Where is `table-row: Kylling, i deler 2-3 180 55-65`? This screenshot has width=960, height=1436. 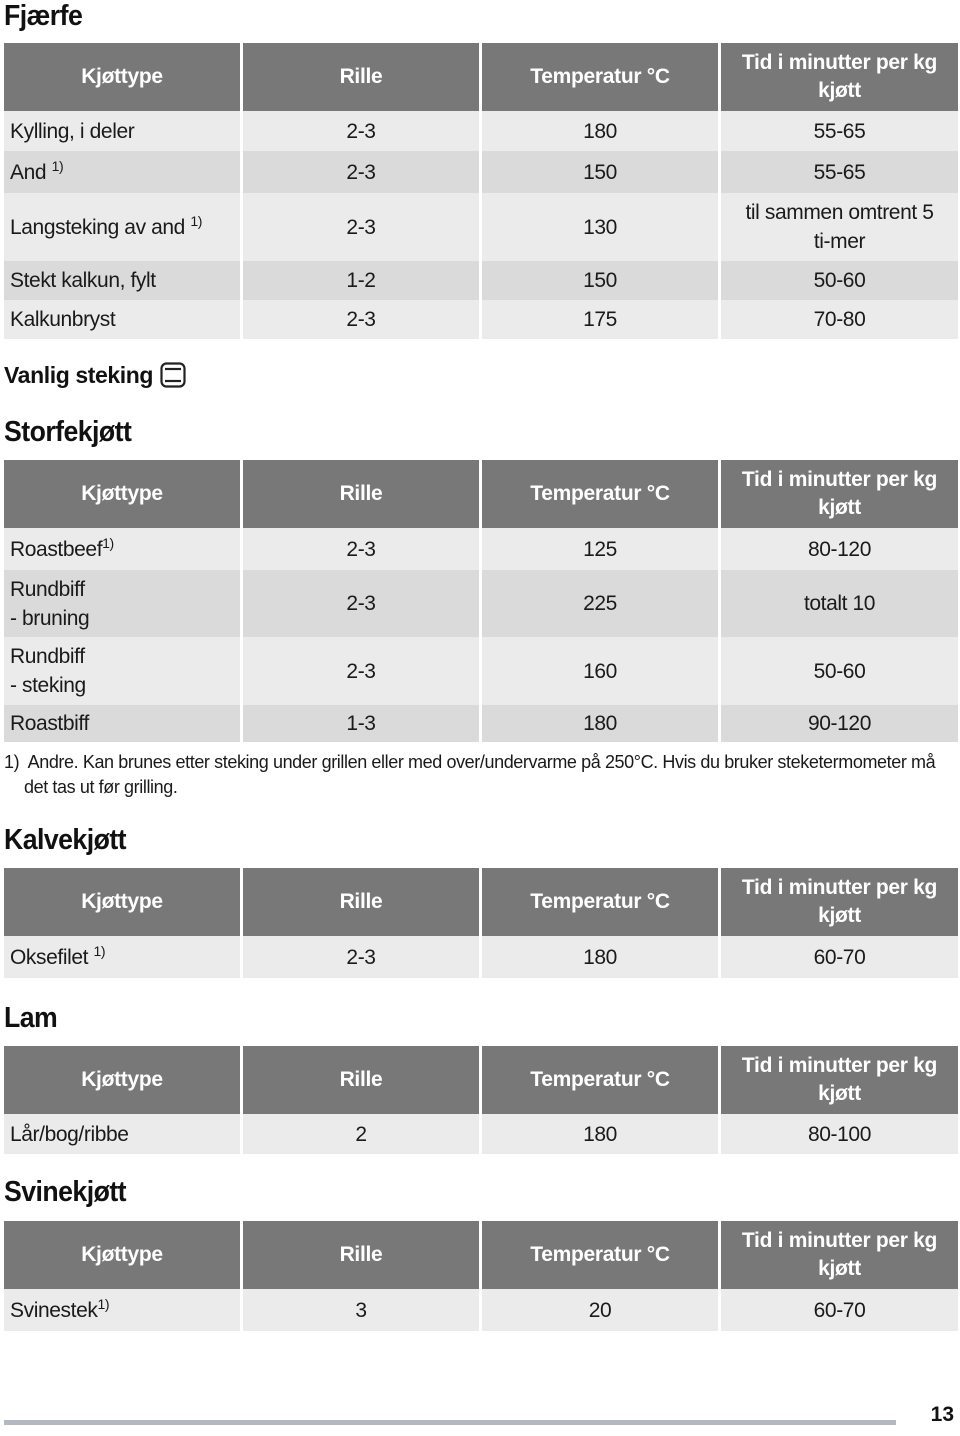 table-row: Kylling, i deler 2-3 180 55-65 is located at coordinates (481, 131).